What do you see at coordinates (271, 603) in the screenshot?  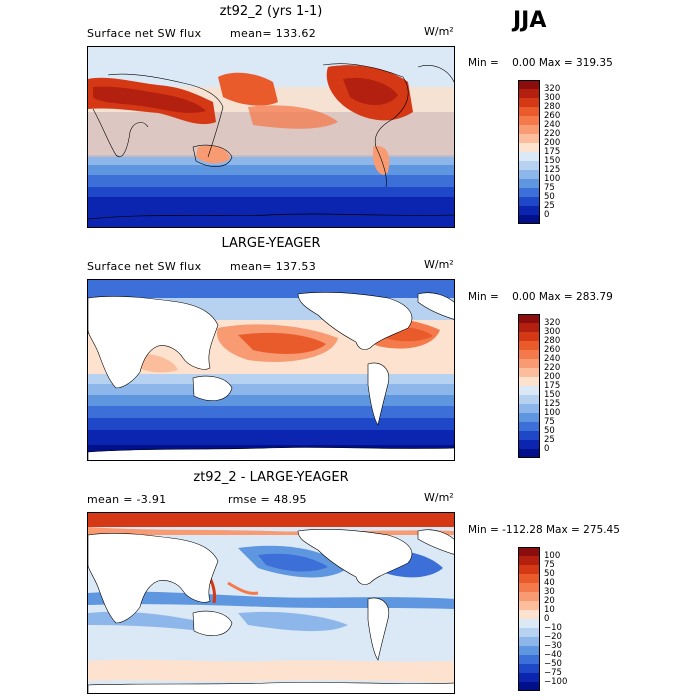 I see `panel-3-map` at bounding box center [271, 603].